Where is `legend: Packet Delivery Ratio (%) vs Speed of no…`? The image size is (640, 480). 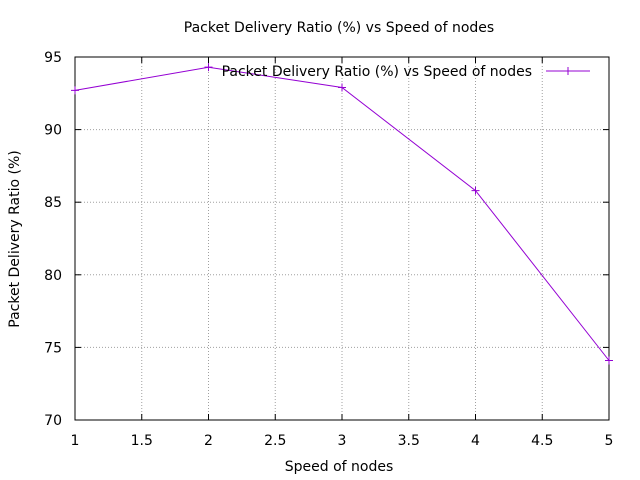
legend: Packet Delivery Ratio (%) vs Speed of no… is located at coordinates (406, 72).